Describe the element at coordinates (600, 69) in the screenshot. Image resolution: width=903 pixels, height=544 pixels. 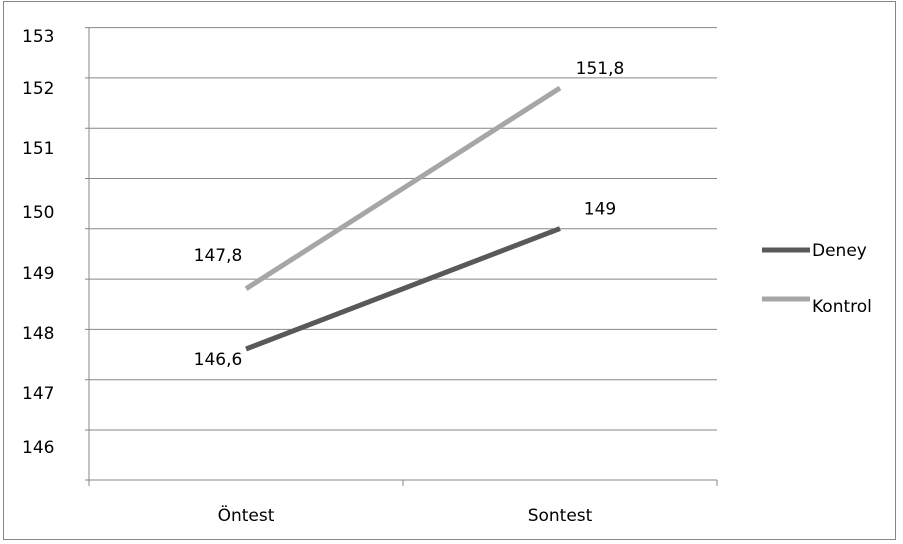
I see `data-label: 151,8` at that location.